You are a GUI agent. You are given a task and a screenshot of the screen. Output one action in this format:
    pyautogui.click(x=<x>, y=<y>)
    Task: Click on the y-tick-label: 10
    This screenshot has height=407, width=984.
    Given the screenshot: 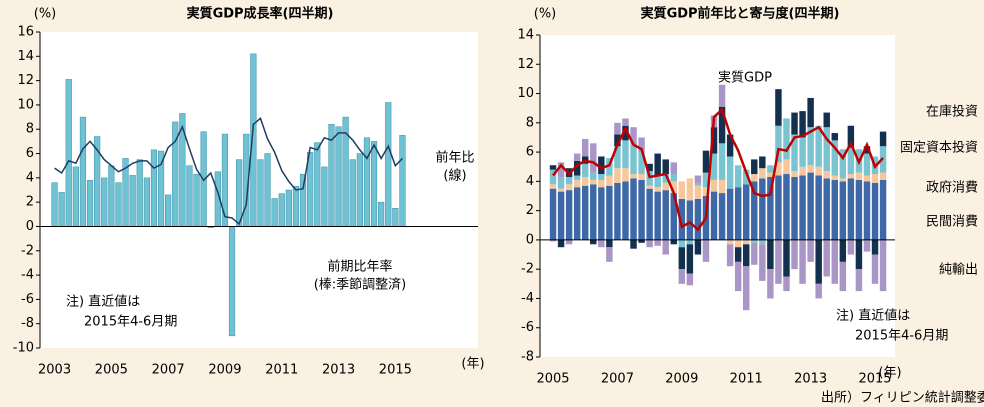 What is the action you would take?
    pyautogui.click(x=25, y=104)
    